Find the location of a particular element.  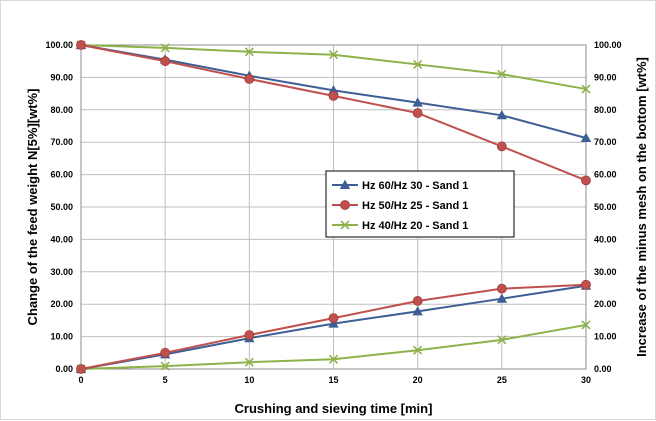

y-tick-label-right: 90.00 is located at coordinates (605, 77).